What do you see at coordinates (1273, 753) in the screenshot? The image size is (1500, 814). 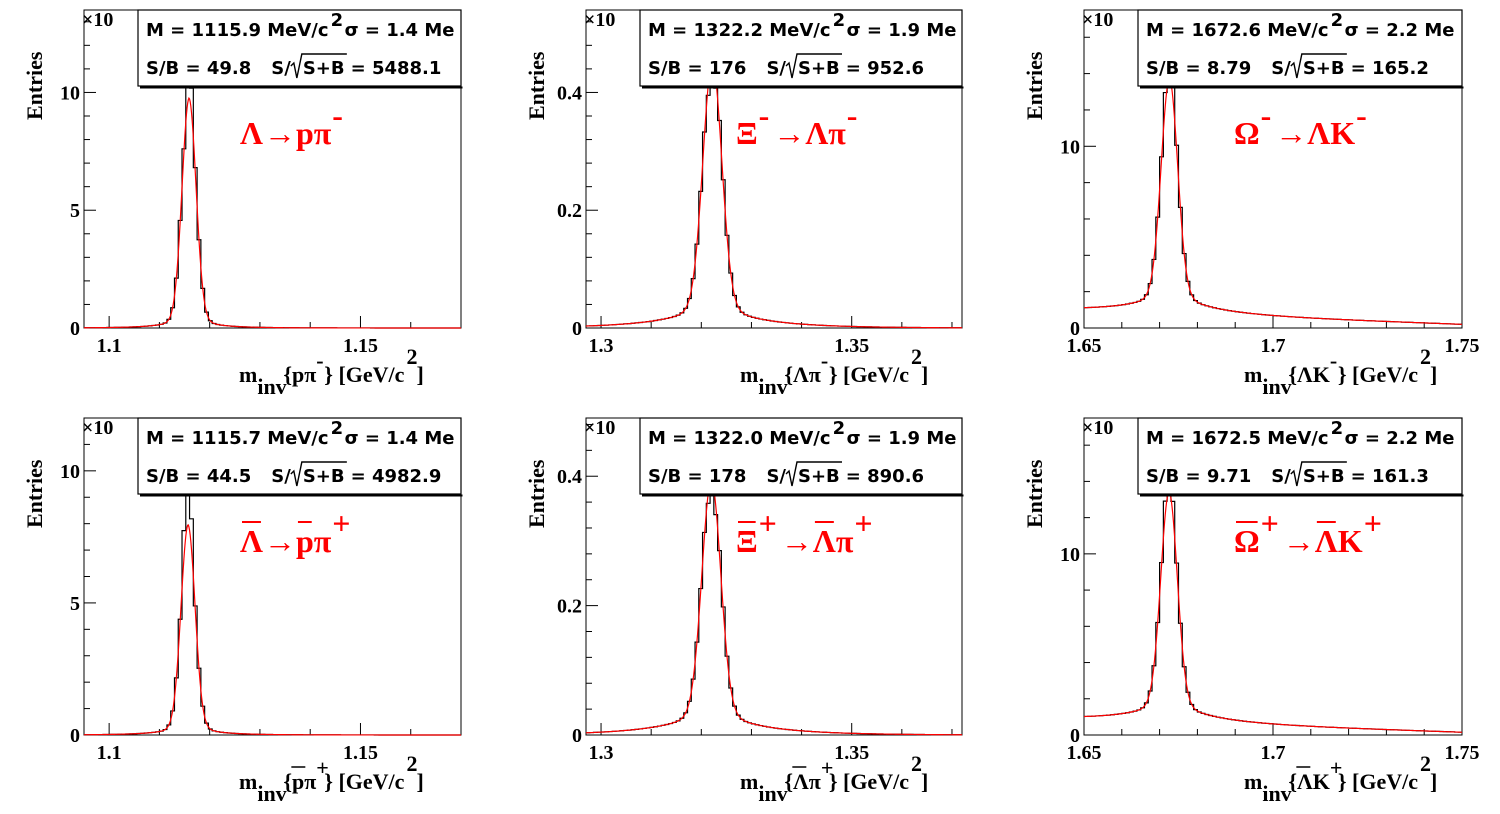 I see `x-tick-label: 1.7` at bounding box center [1273, 753].